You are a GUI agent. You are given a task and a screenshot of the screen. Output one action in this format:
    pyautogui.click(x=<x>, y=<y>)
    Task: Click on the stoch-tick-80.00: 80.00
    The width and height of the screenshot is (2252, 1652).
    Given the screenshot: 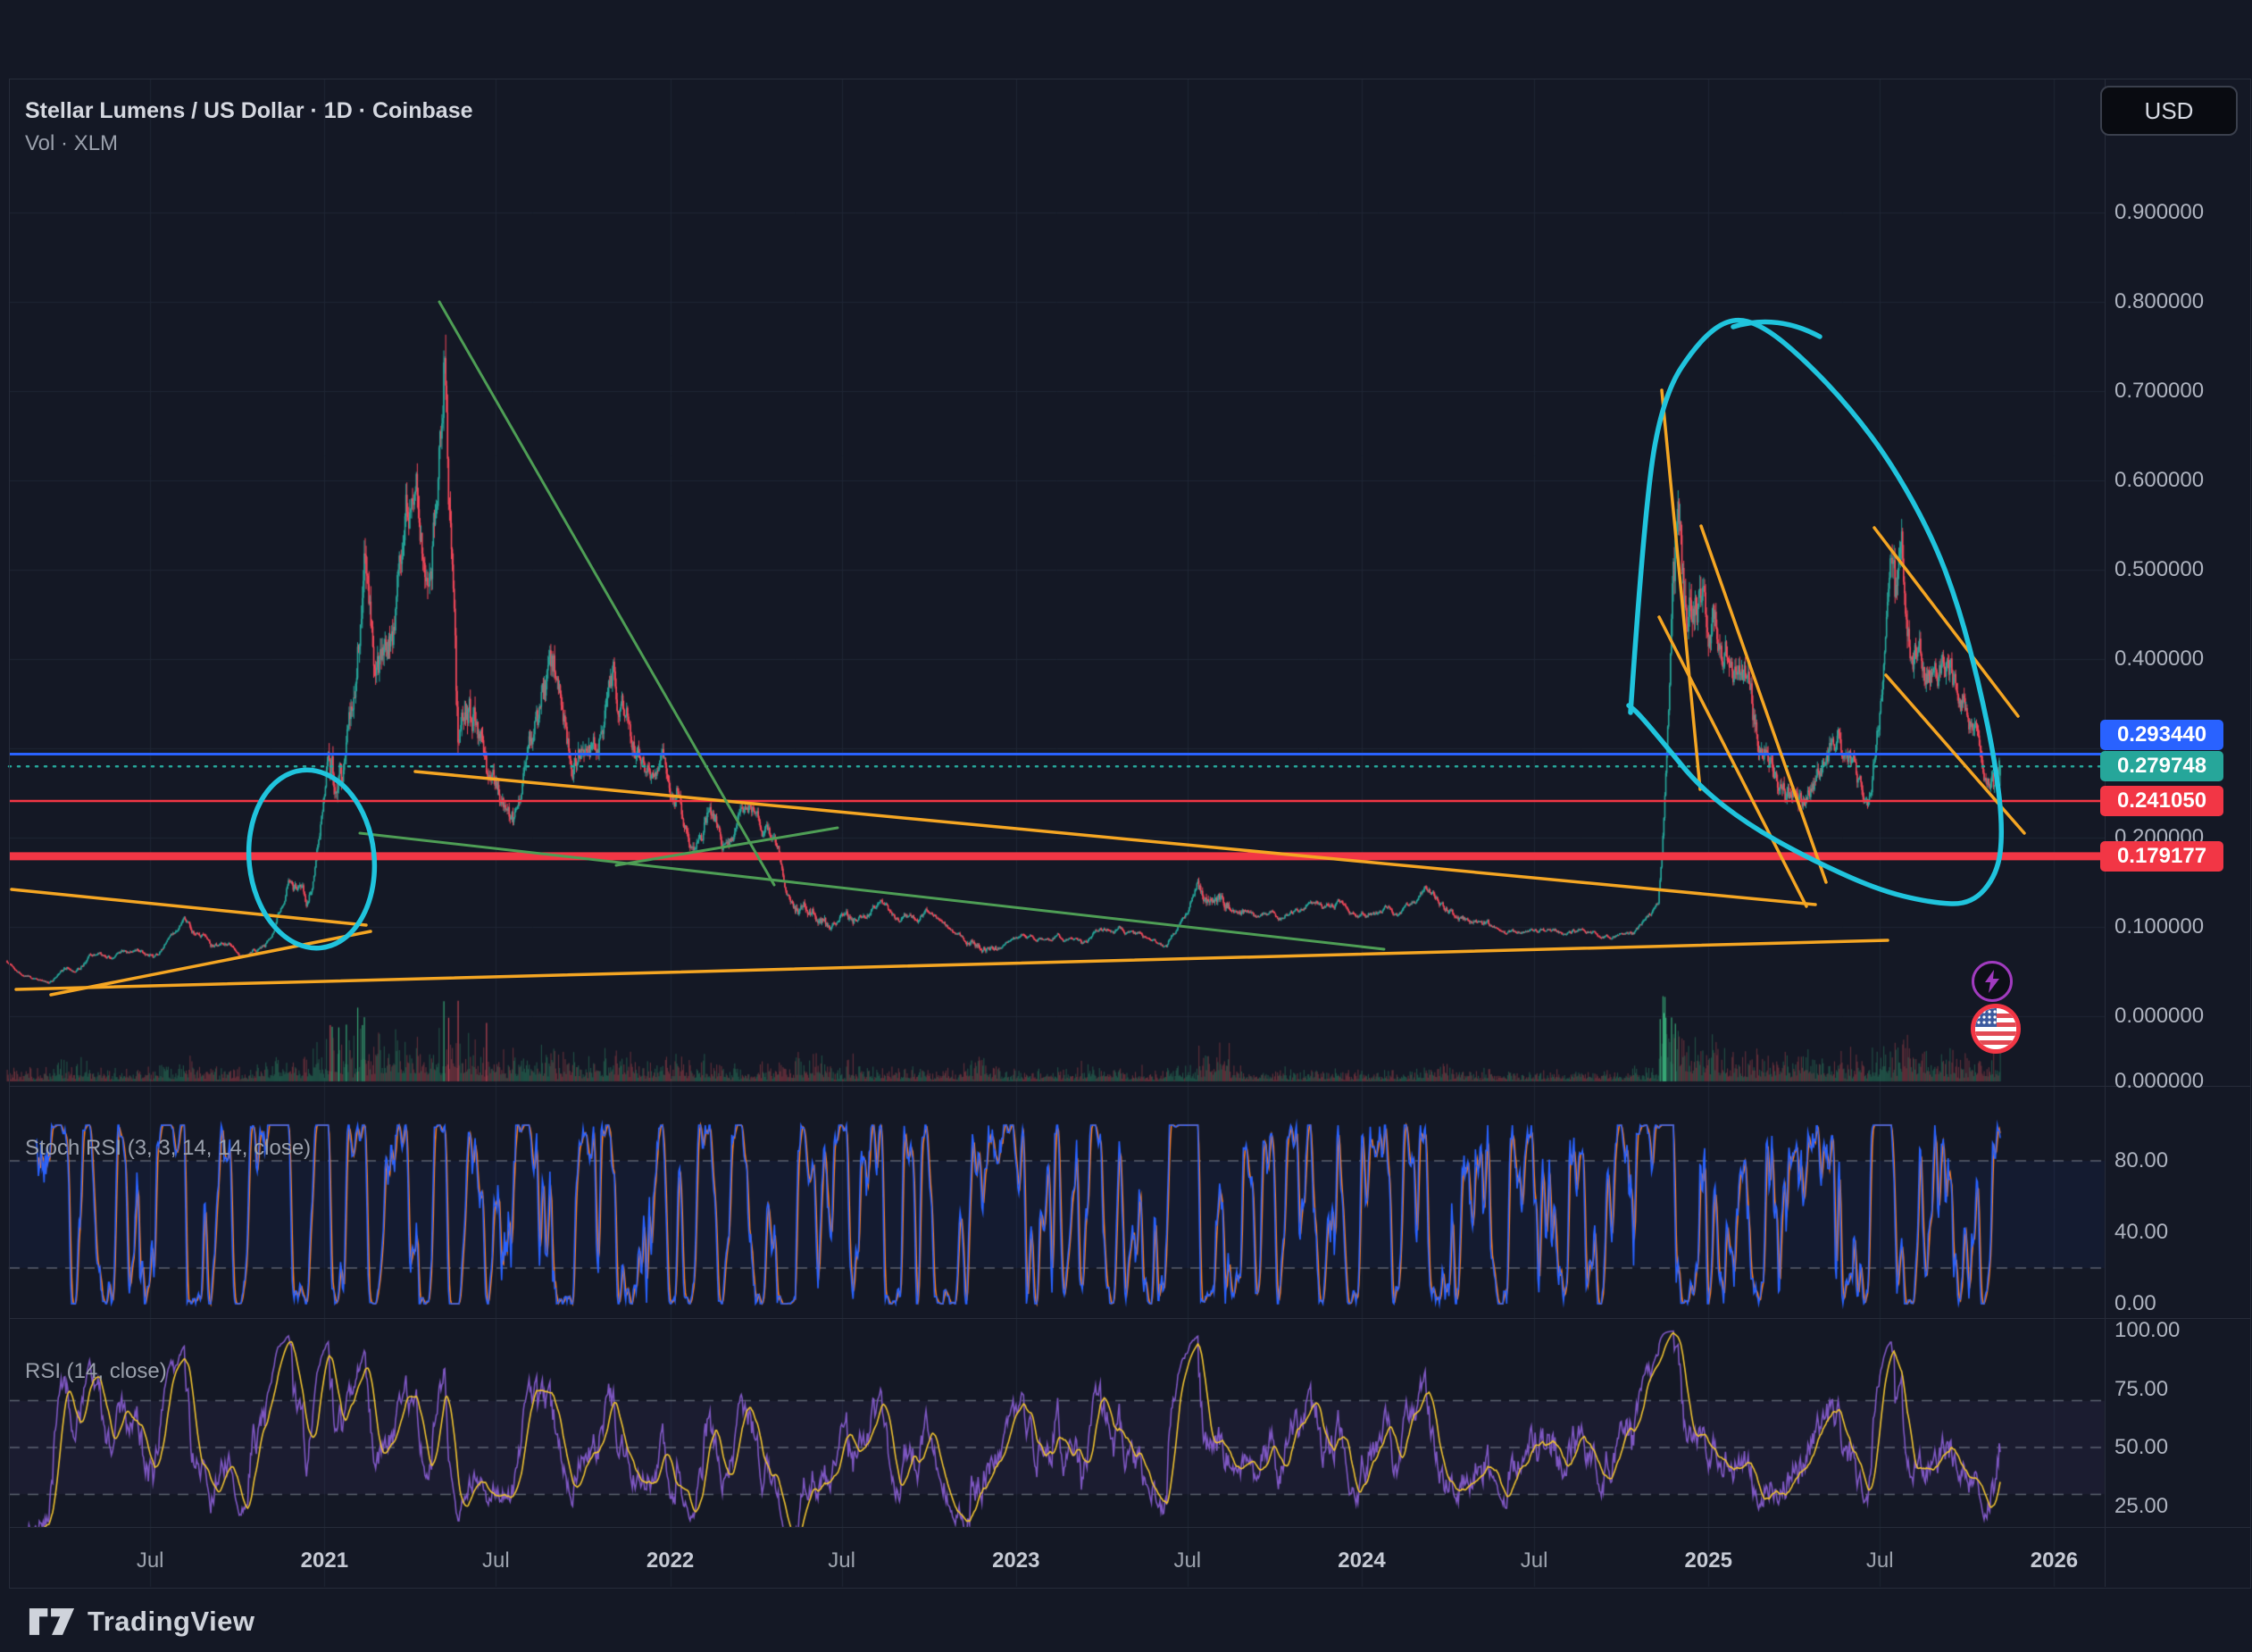 What is the action you would take?
    pyautogui.click(x=2141, y=1160)
    